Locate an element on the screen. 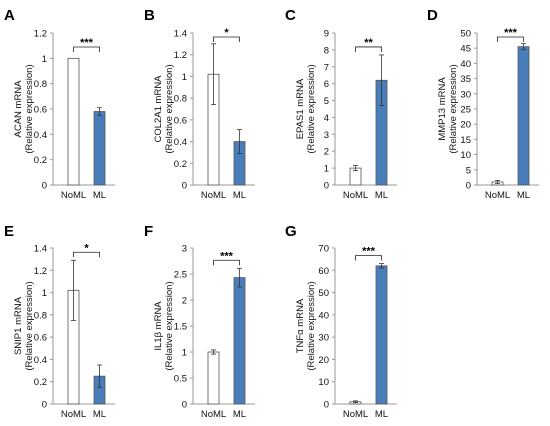 This screenshot has height=426, width=550. panel-letter: E is located at coordinates (9, 231).